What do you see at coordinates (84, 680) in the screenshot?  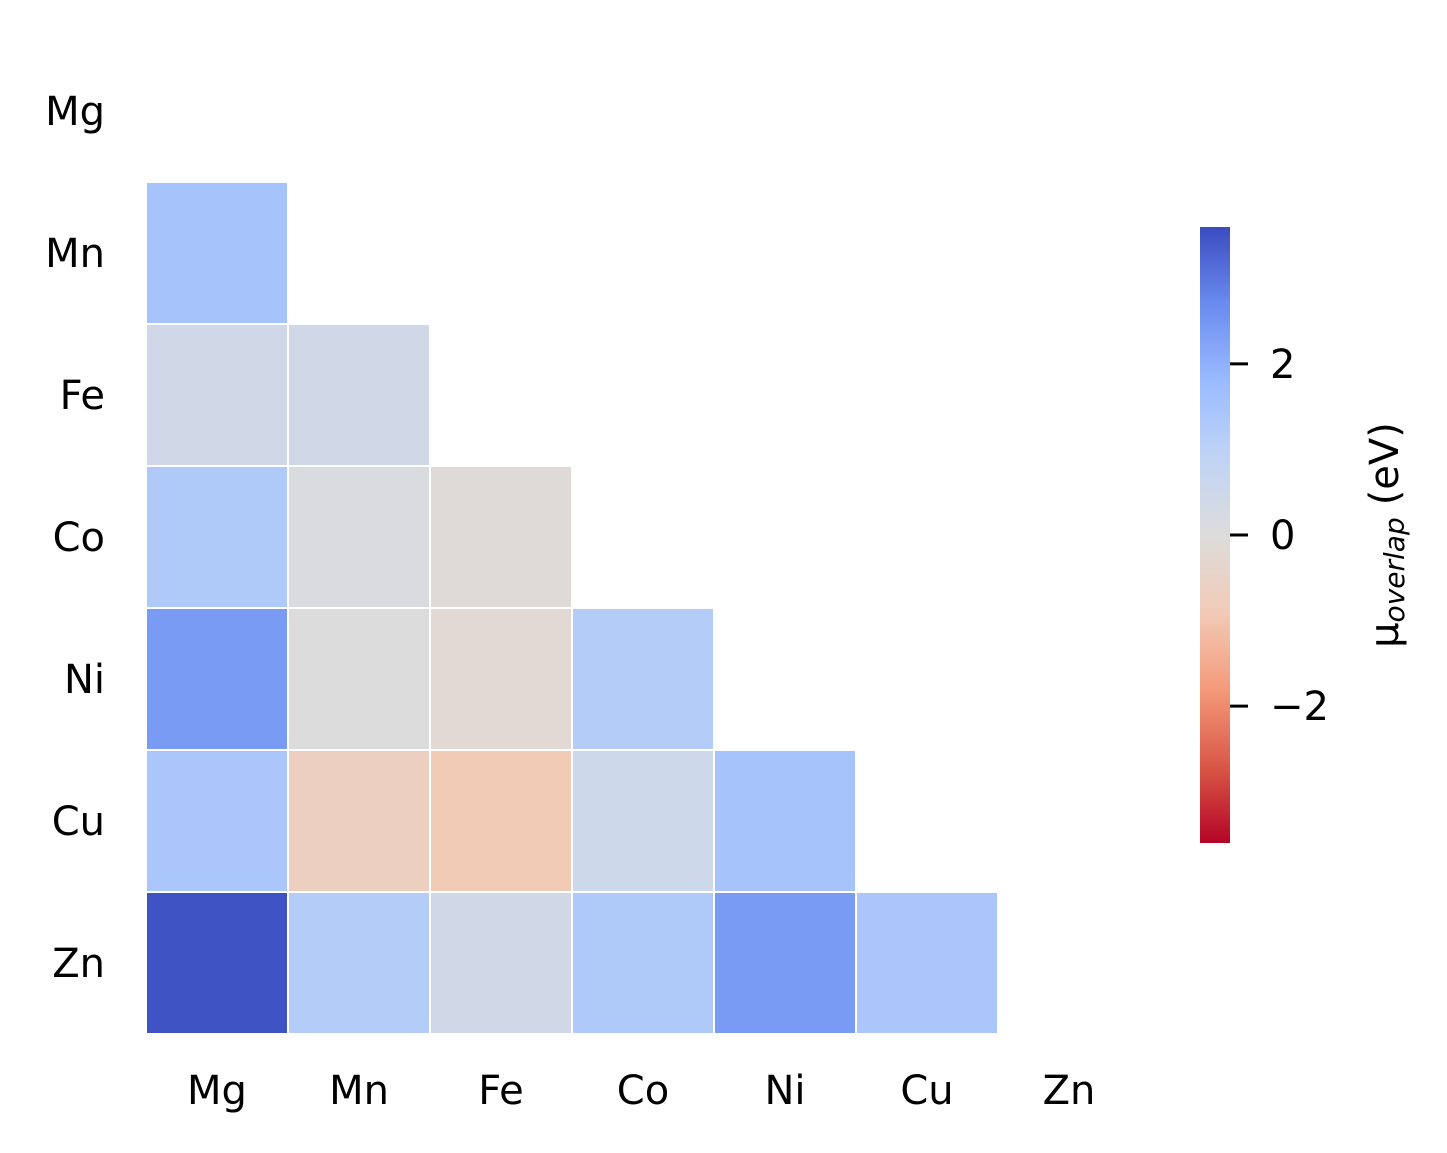 I see `y-tick-label-ni: Ni` at bounding box center [84, 680].